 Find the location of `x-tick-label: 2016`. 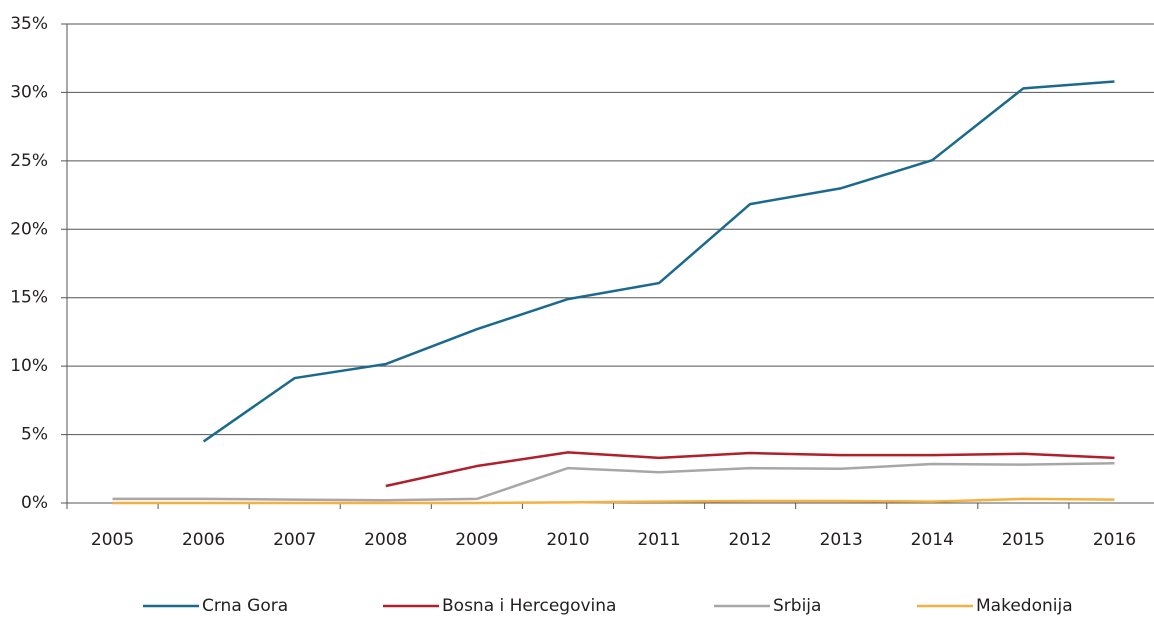

x-tick-label: 2016 is located at coordinates (1114, 540).